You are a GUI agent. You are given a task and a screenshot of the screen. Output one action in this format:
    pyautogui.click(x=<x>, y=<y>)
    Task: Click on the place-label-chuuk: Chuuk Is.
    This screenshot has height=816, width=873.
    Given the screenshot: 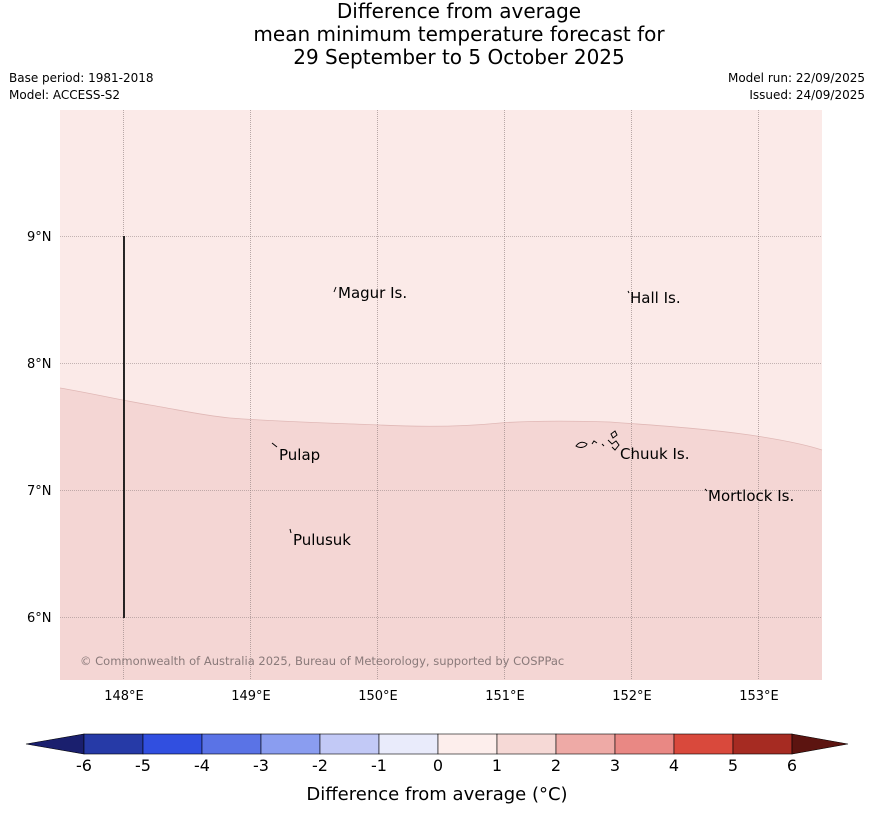 What is the action you would take?
    pyautogui.click(x=654, y=454)
    